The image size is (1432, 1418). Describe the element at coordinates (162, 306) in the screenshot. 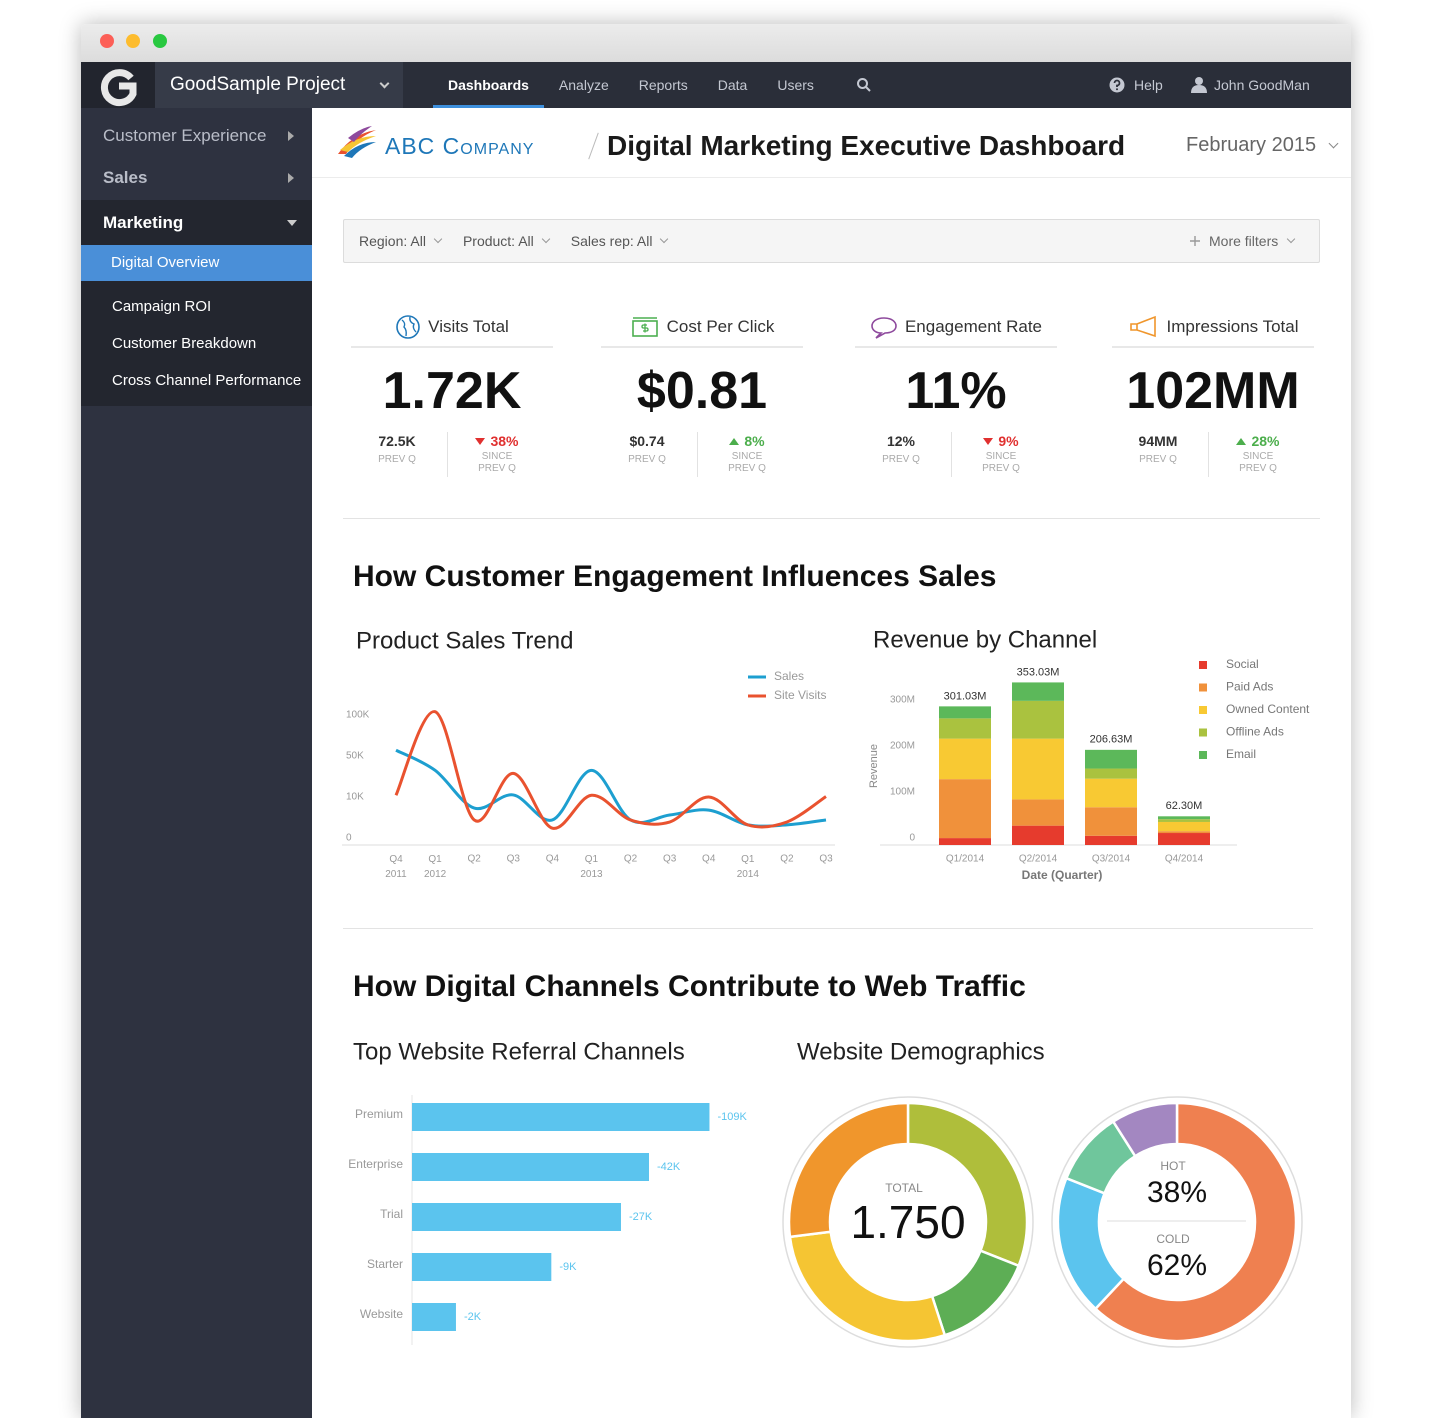

I see `submenu-label: Campaign ROI` at that location.